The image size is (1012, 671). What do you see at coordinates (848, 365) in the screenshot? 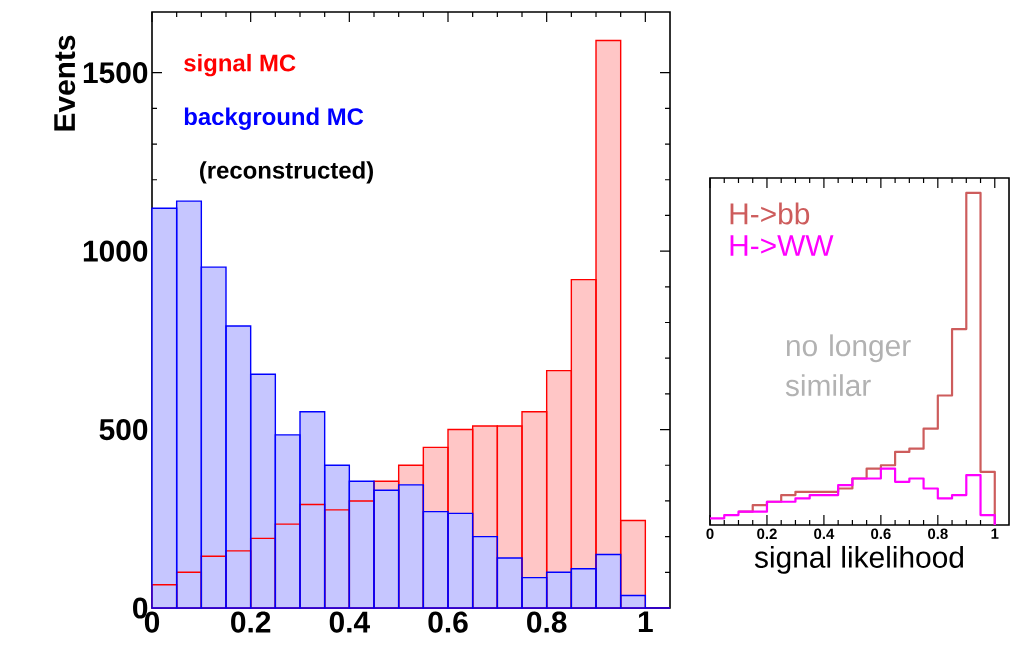
I see `annotation: no longer similar` at bounding box center [848, 365].